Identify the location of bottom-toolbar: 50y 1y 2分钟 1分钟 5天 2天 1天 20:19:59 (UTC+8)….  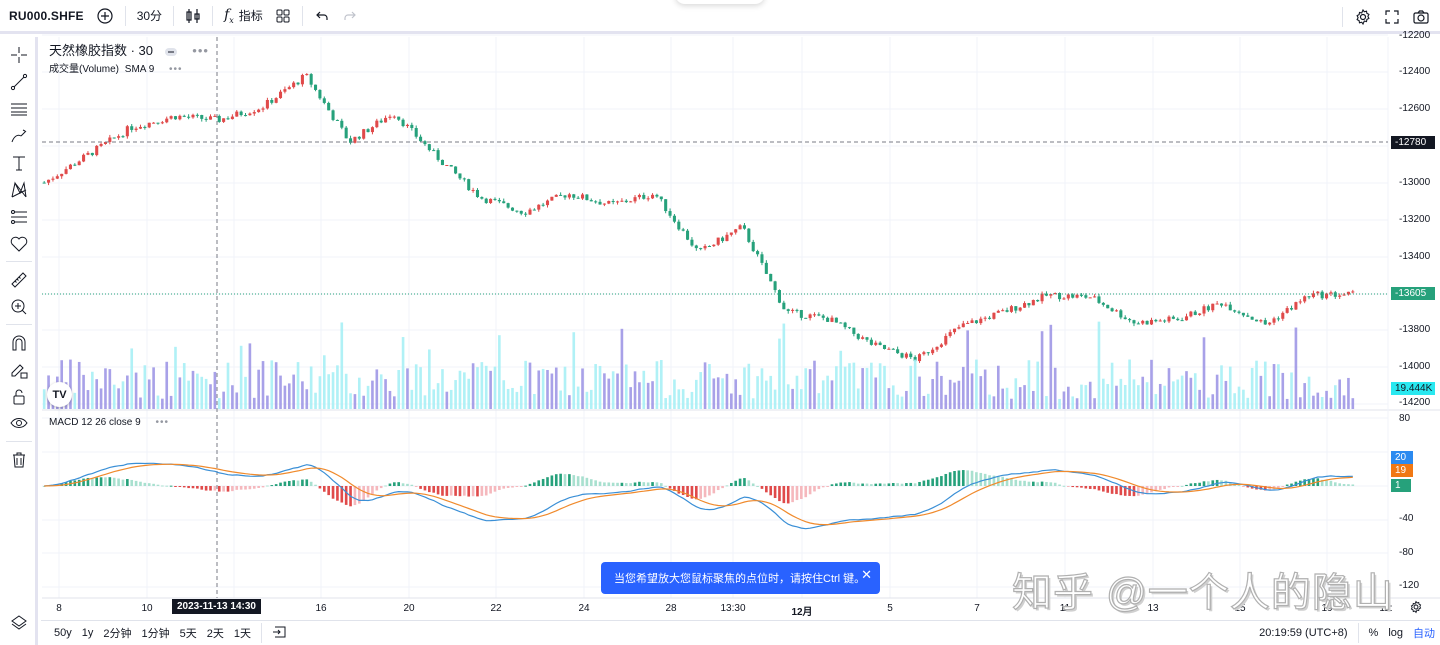
(740, 632).